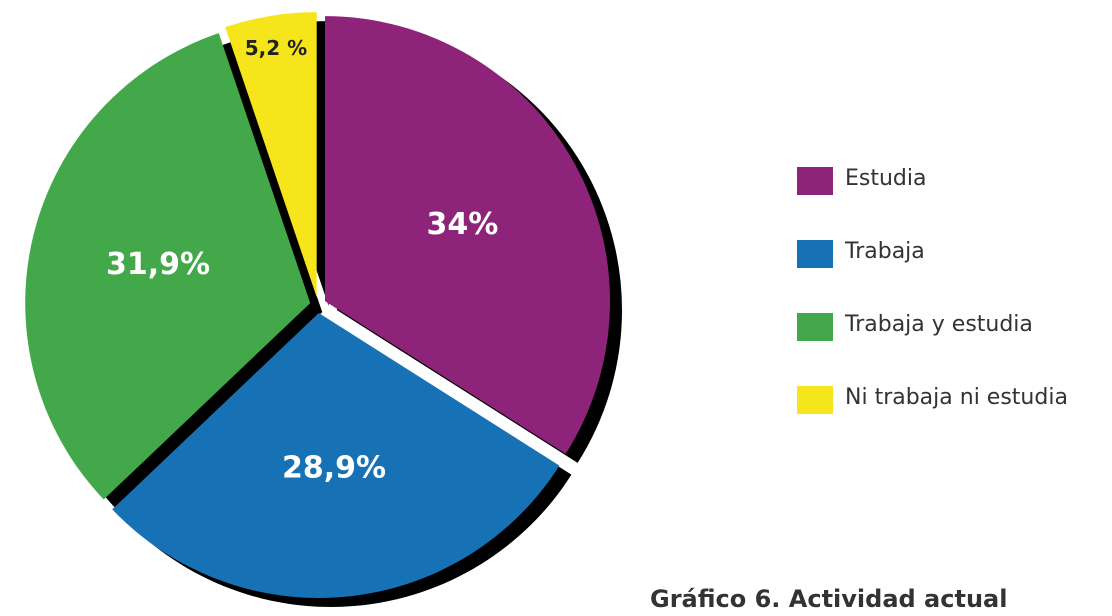 The image size is (1112, 616). I want to click on legend-label: Estudia, so click(886, 178).